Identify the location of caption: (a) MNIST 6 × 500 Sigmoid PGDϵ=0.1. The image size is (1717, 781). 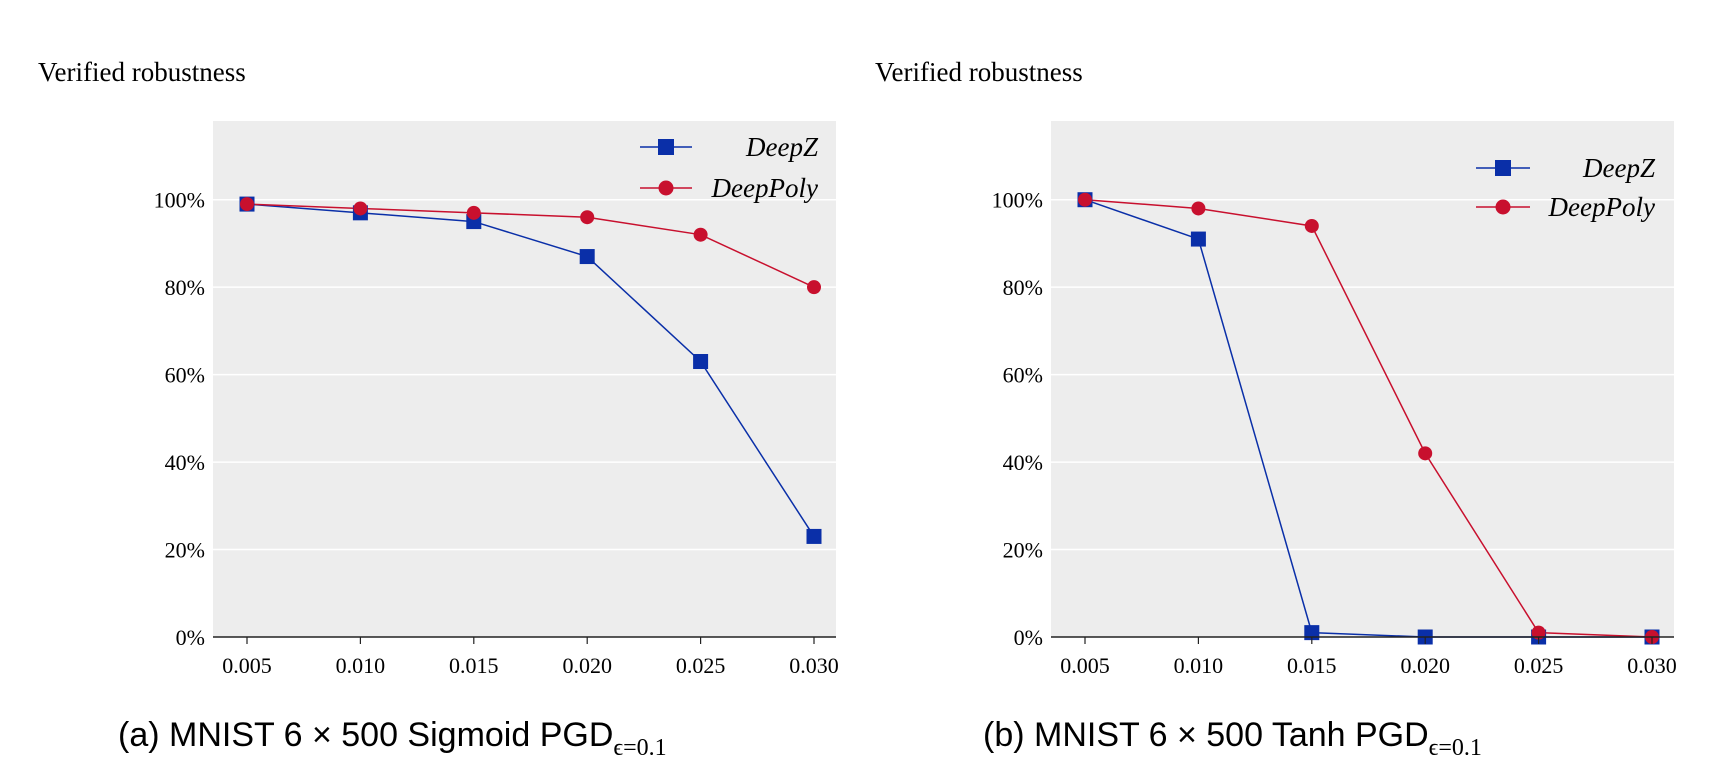
(392, 738).